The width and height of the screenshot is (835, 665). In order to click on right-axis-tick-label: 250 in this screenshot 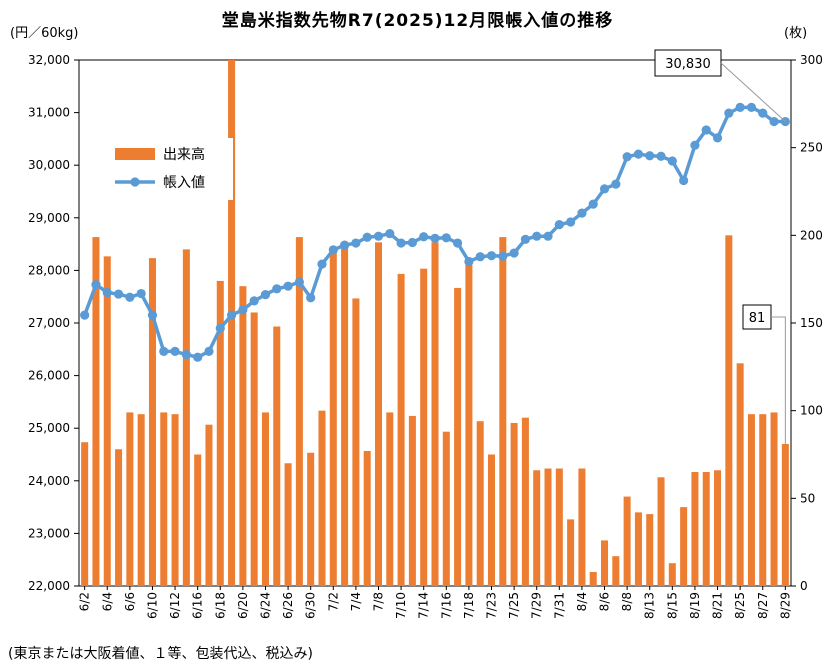, I will do `click(811, 148)`.